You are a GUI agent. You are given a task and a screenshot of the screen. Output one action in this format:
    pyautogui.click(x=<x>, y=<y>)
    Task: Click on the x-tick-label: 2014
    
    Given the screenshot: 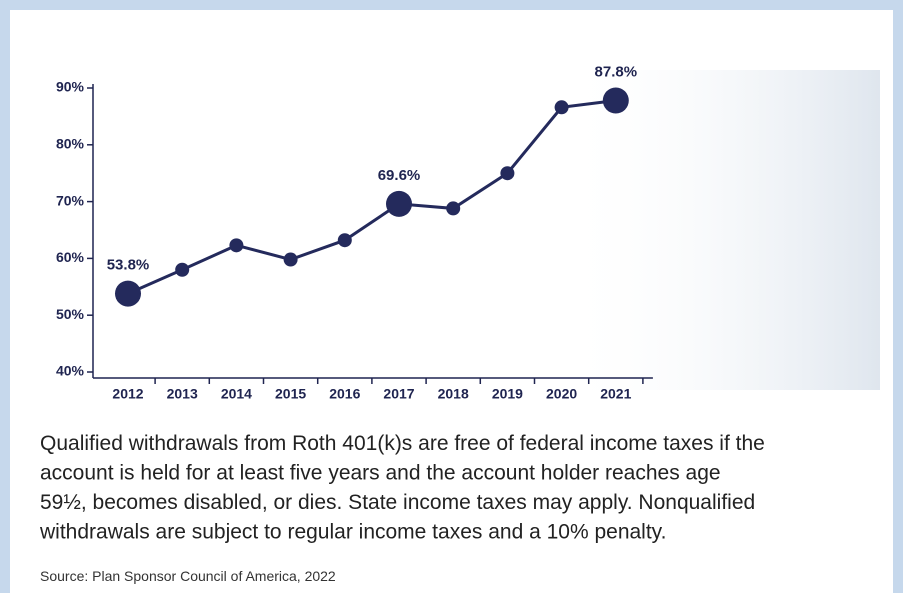 What is the action you would take?
    pyautogui.click(x=236, y=394)
    